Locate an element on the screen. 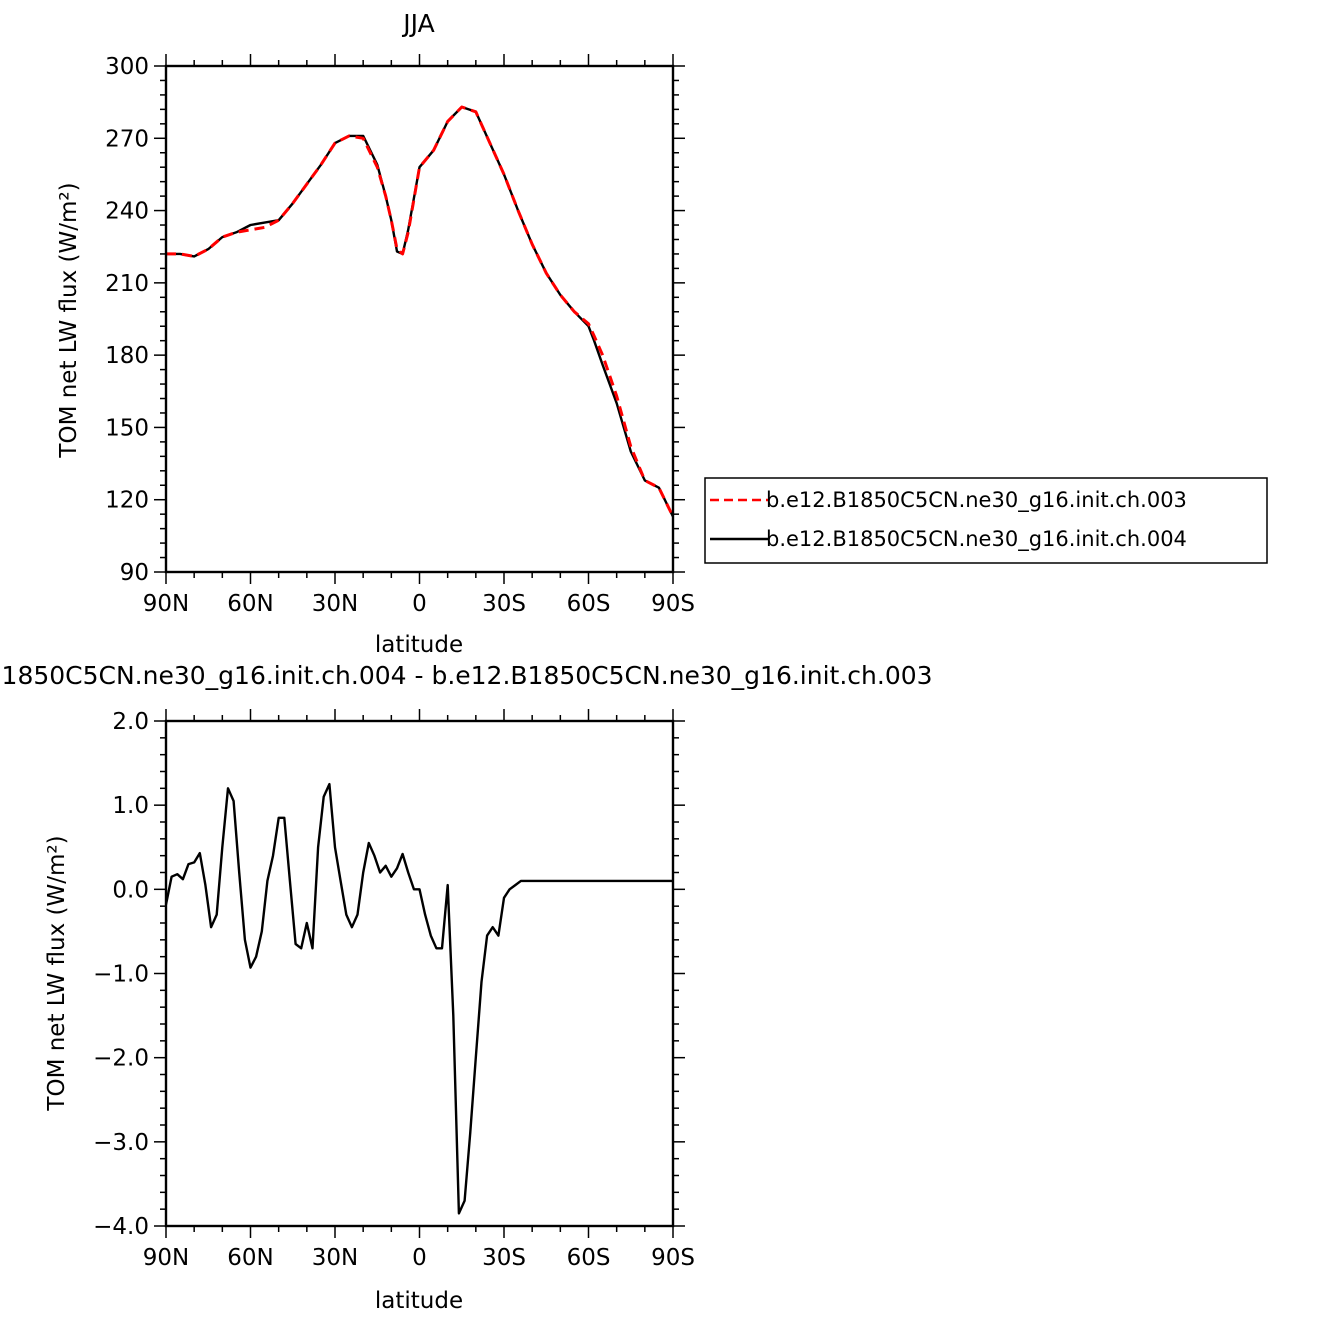 Image resolution: width=1322 pixels, height=1319 pixels. top-chart-ylabel: TOM net LW flux (W/m²) is located at coordinates (69, 320).